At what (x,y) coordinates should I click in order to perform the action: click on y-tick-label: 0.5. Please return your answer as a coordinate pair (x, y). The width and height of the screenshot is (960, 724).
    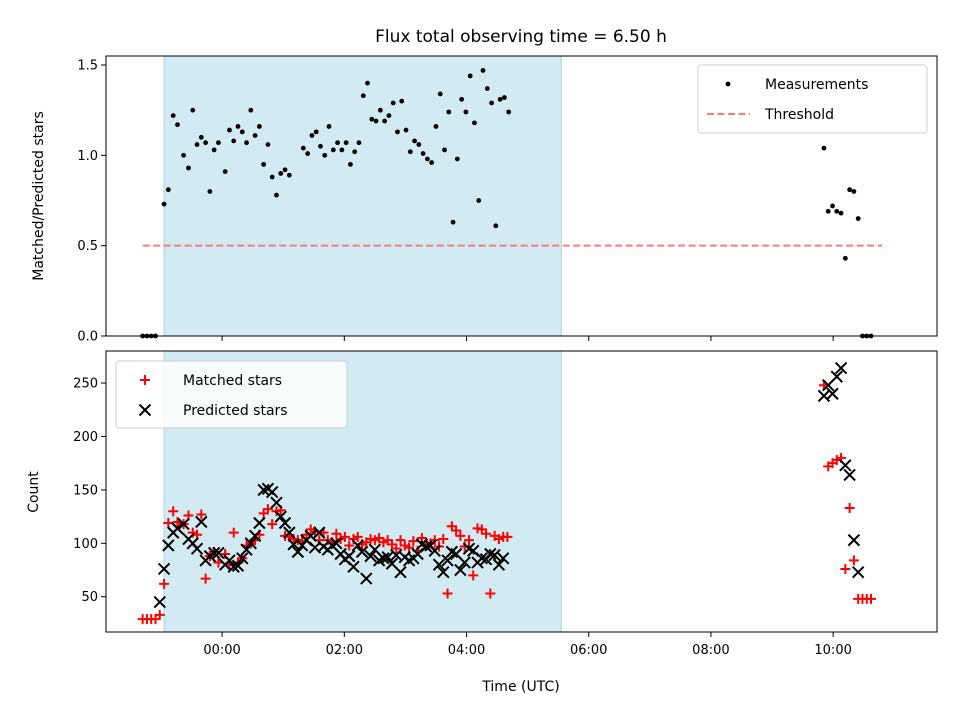
    Looking at the image, I should click on (87, 246).